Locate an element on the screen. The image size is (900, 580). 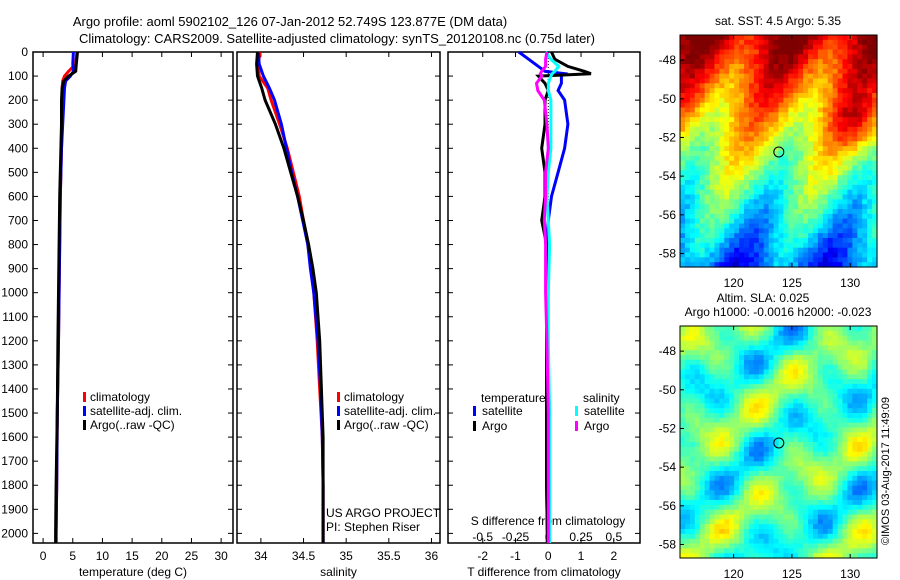
y-tick-label: 1400 is located at coordinates (14, 389).